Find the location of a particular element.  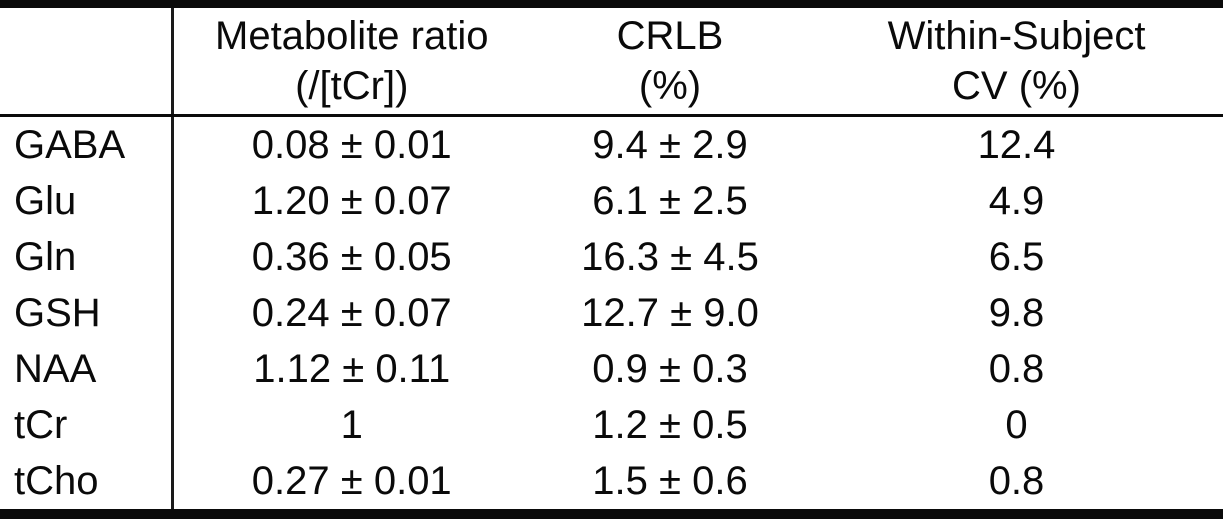

table-row-glu: Glu 1.20 ± 0.07 6.1 ± 2.5 4.9 is located at coordinates (611, 201).